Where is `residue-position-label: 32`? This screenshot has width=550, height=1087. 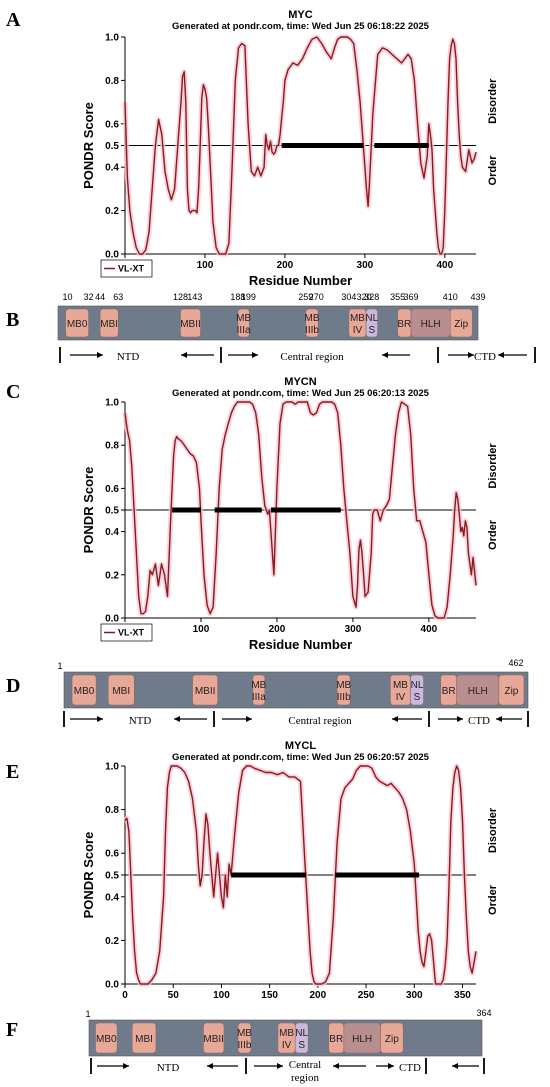
residue-position-label: 32 is located at coordinates (89, 297).